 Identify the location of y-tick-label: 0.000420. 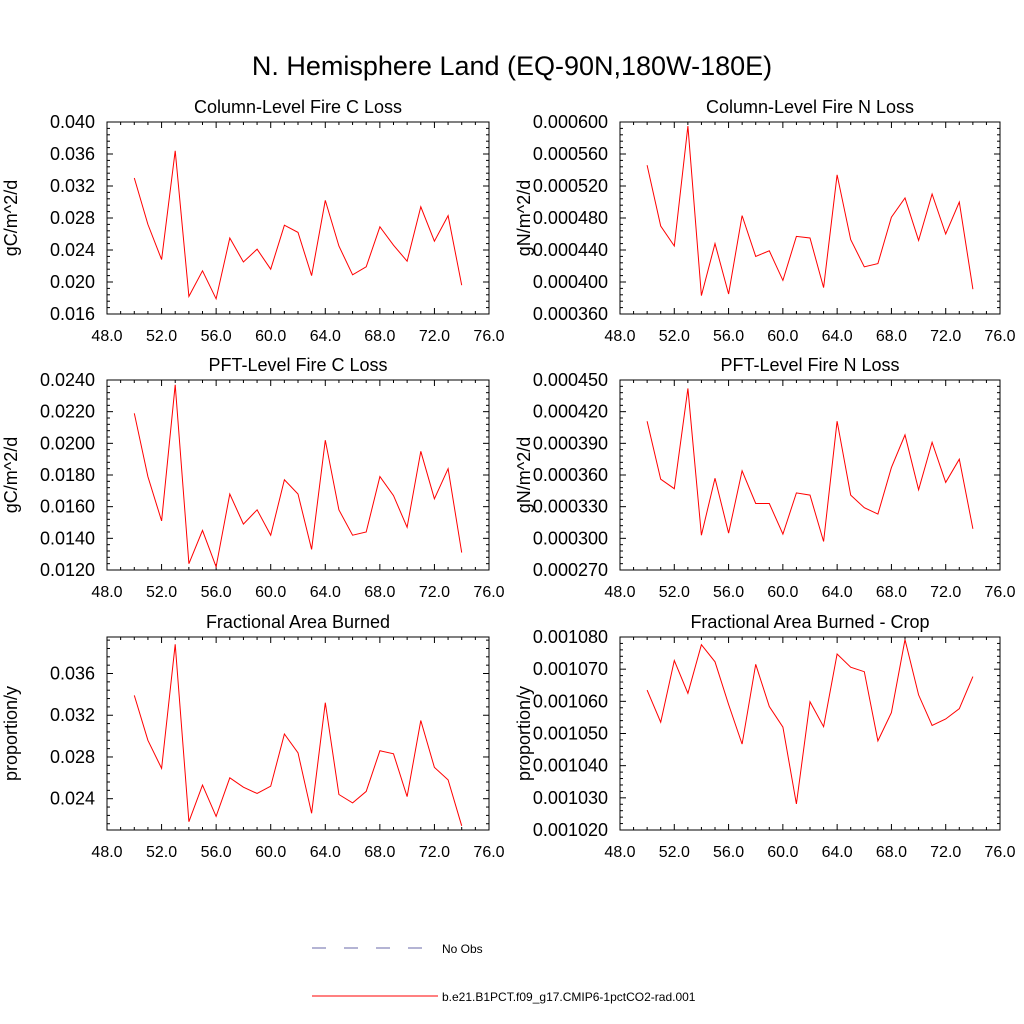
(570, 412).